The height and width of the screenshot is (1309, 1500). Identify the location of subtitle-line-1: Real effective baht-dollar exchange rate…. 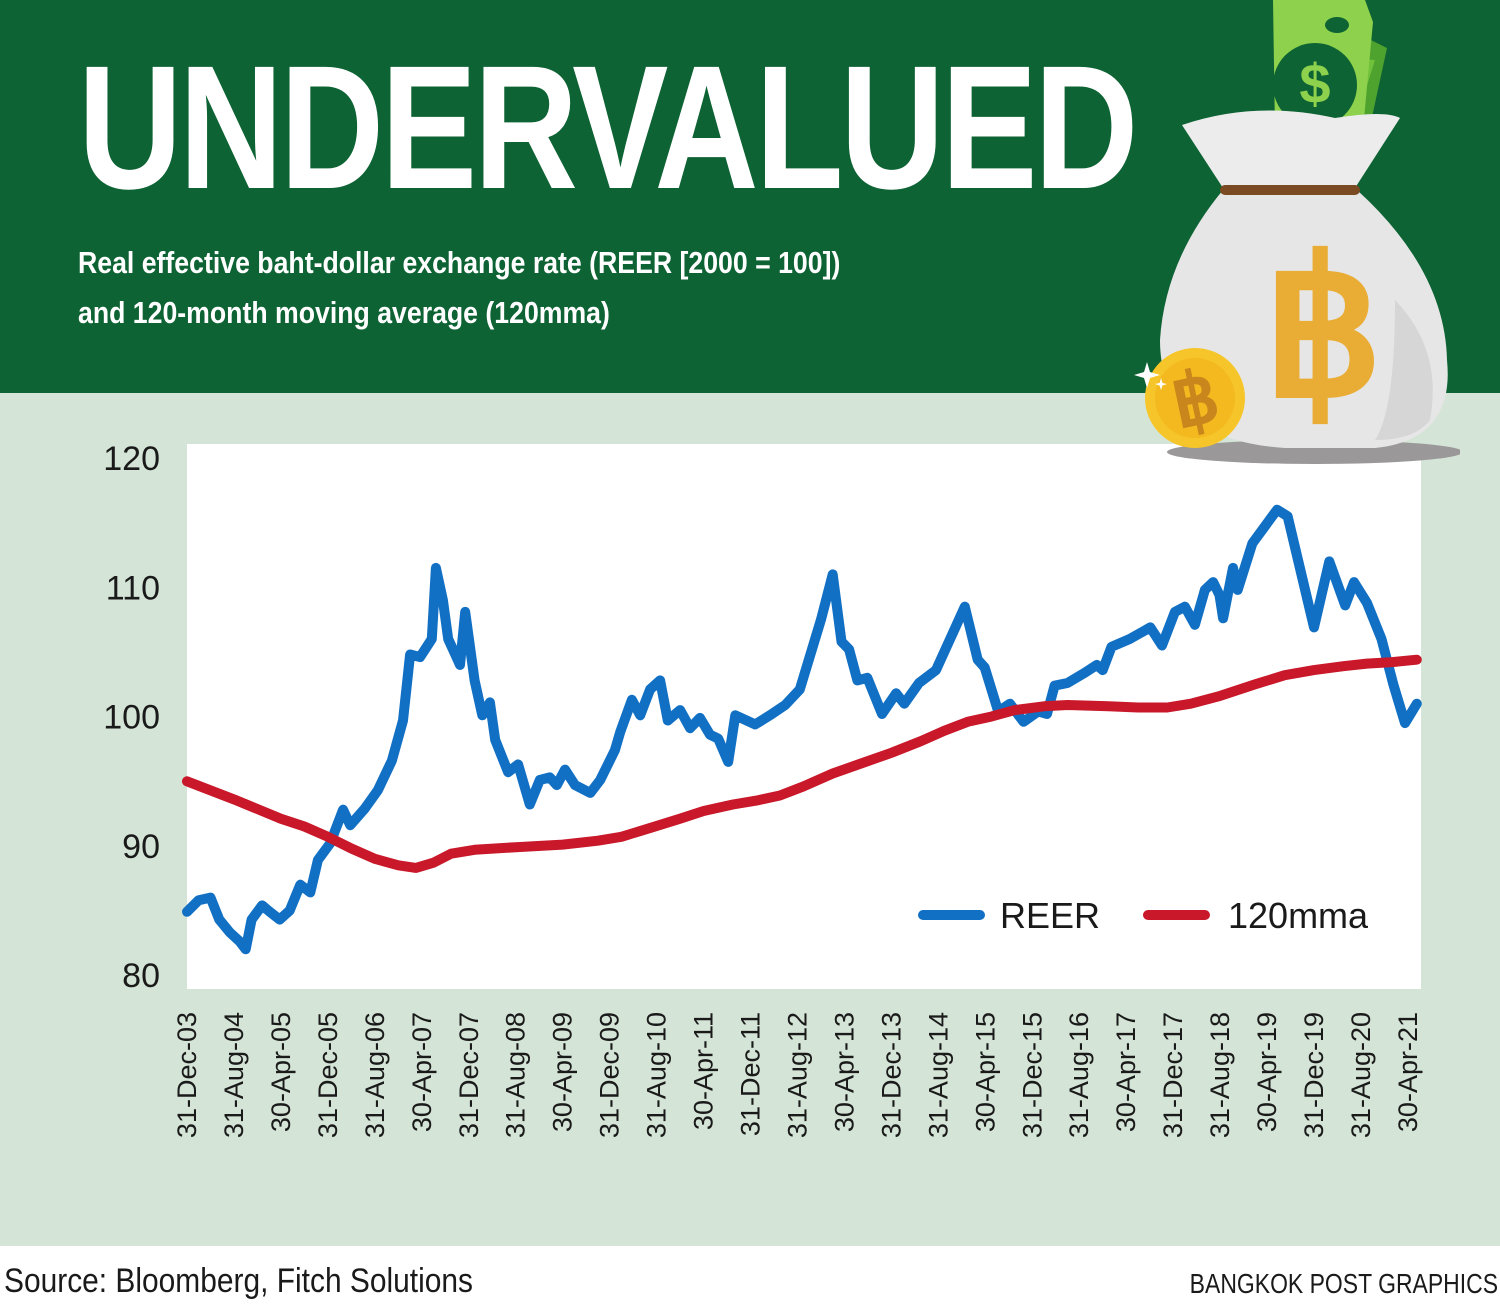
(459, 262).